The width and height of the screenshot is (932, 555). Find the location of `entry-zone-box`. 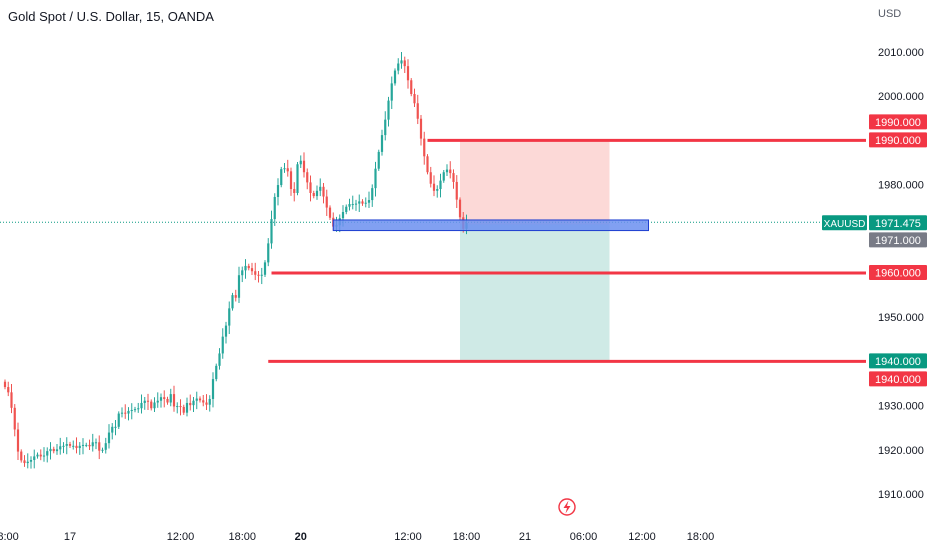

entry-zone-box is located at coordinates (490, 225).